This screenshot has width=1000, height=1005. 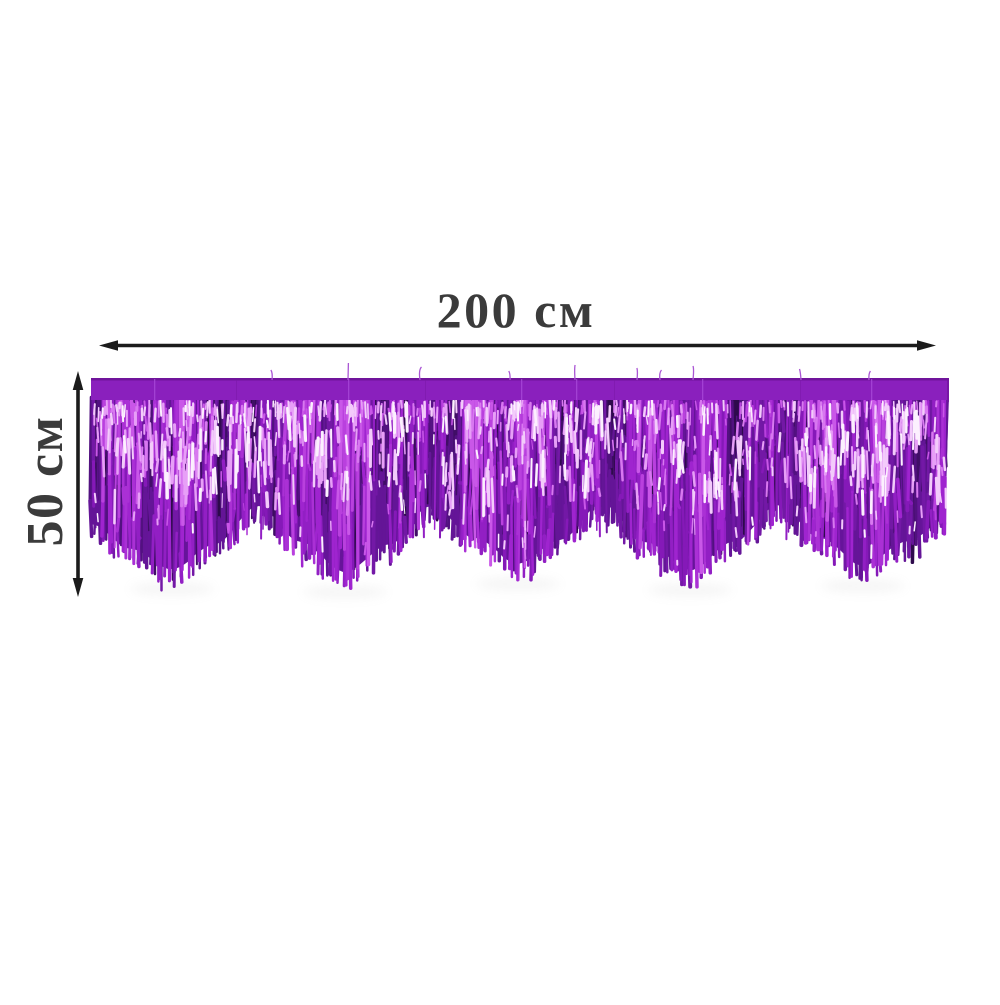 I want to click on svg-text: 50 см, so click(x=45, y=481).